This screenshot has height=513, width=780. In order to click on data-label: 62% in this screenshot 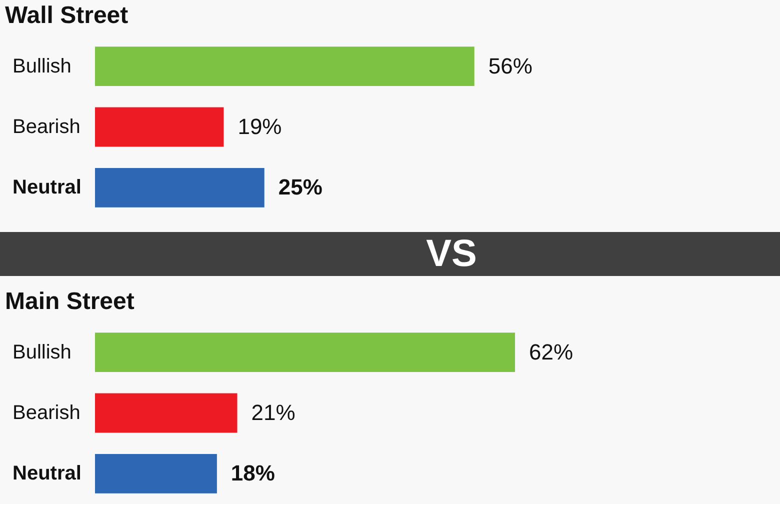, I will do `click(551, 351)`.